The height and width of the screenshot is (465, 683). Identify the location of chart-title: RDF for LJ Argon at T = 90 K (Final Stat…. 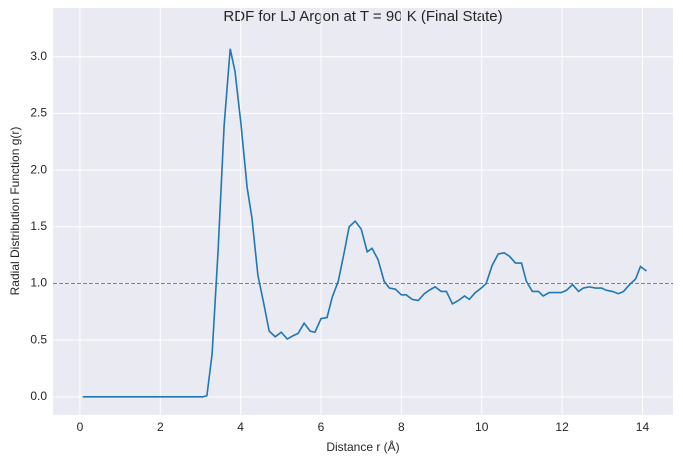
(362, 16).